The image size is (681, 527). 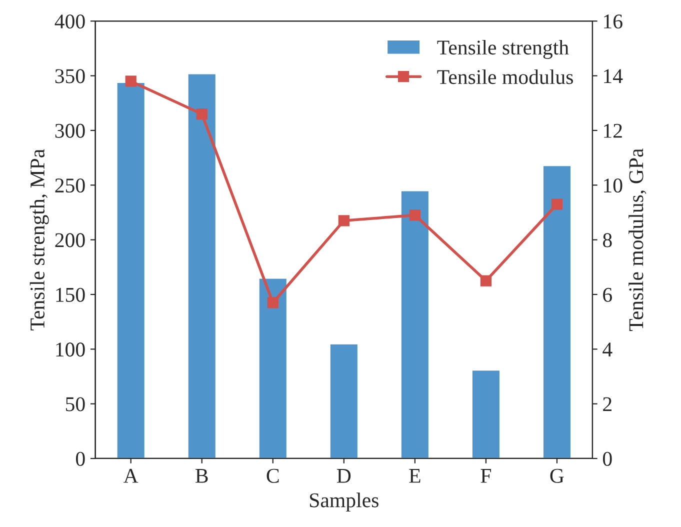 I want to click on y2-axis-title: Tensile modulus, GPa, so click(x=637, y=239).